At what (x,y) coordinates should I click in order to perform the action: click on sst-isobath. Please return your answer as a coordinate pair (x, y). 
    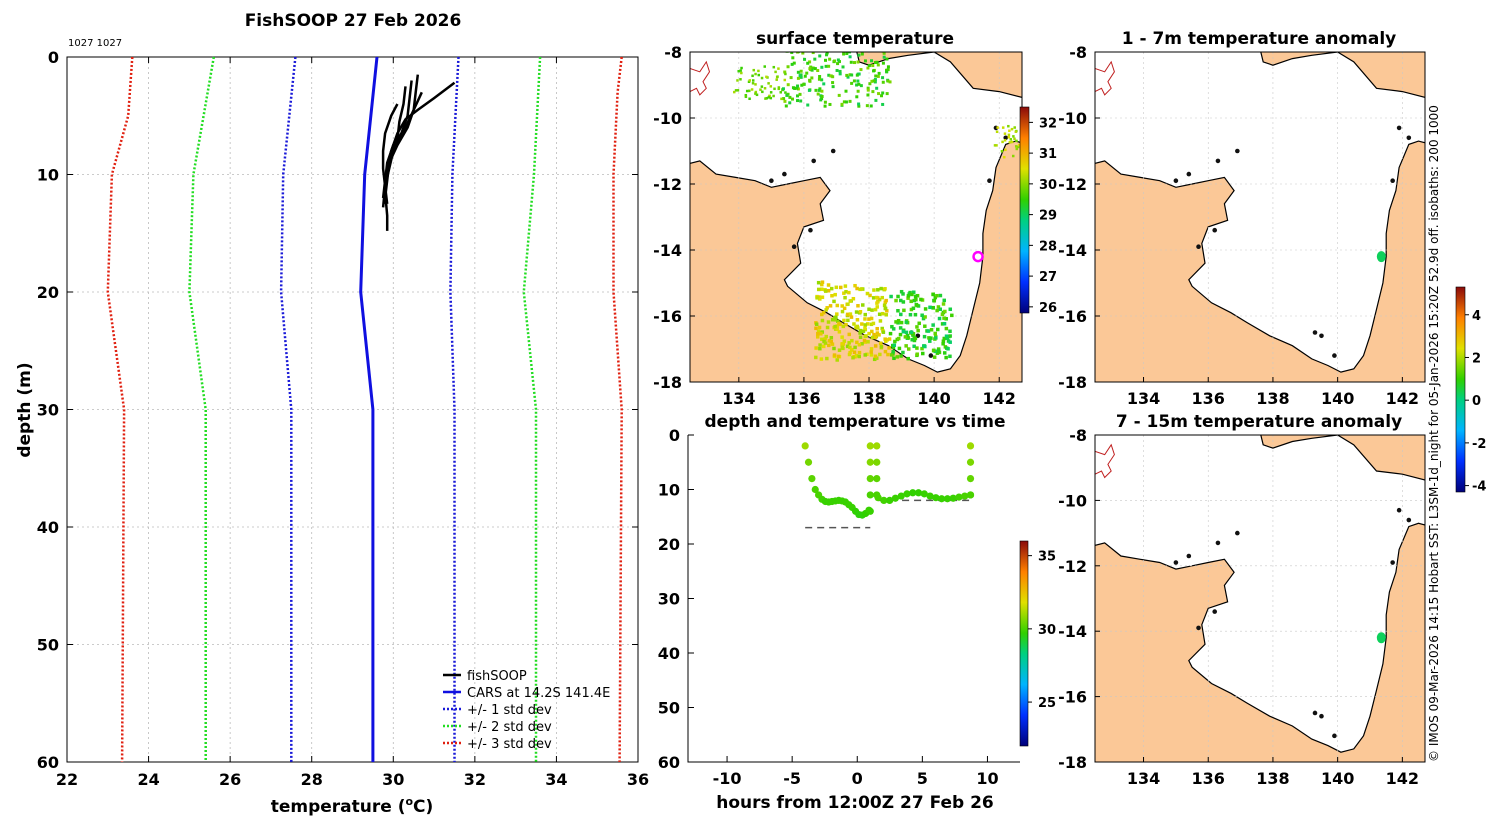
    Looking at the image, I should click on (700, 78).